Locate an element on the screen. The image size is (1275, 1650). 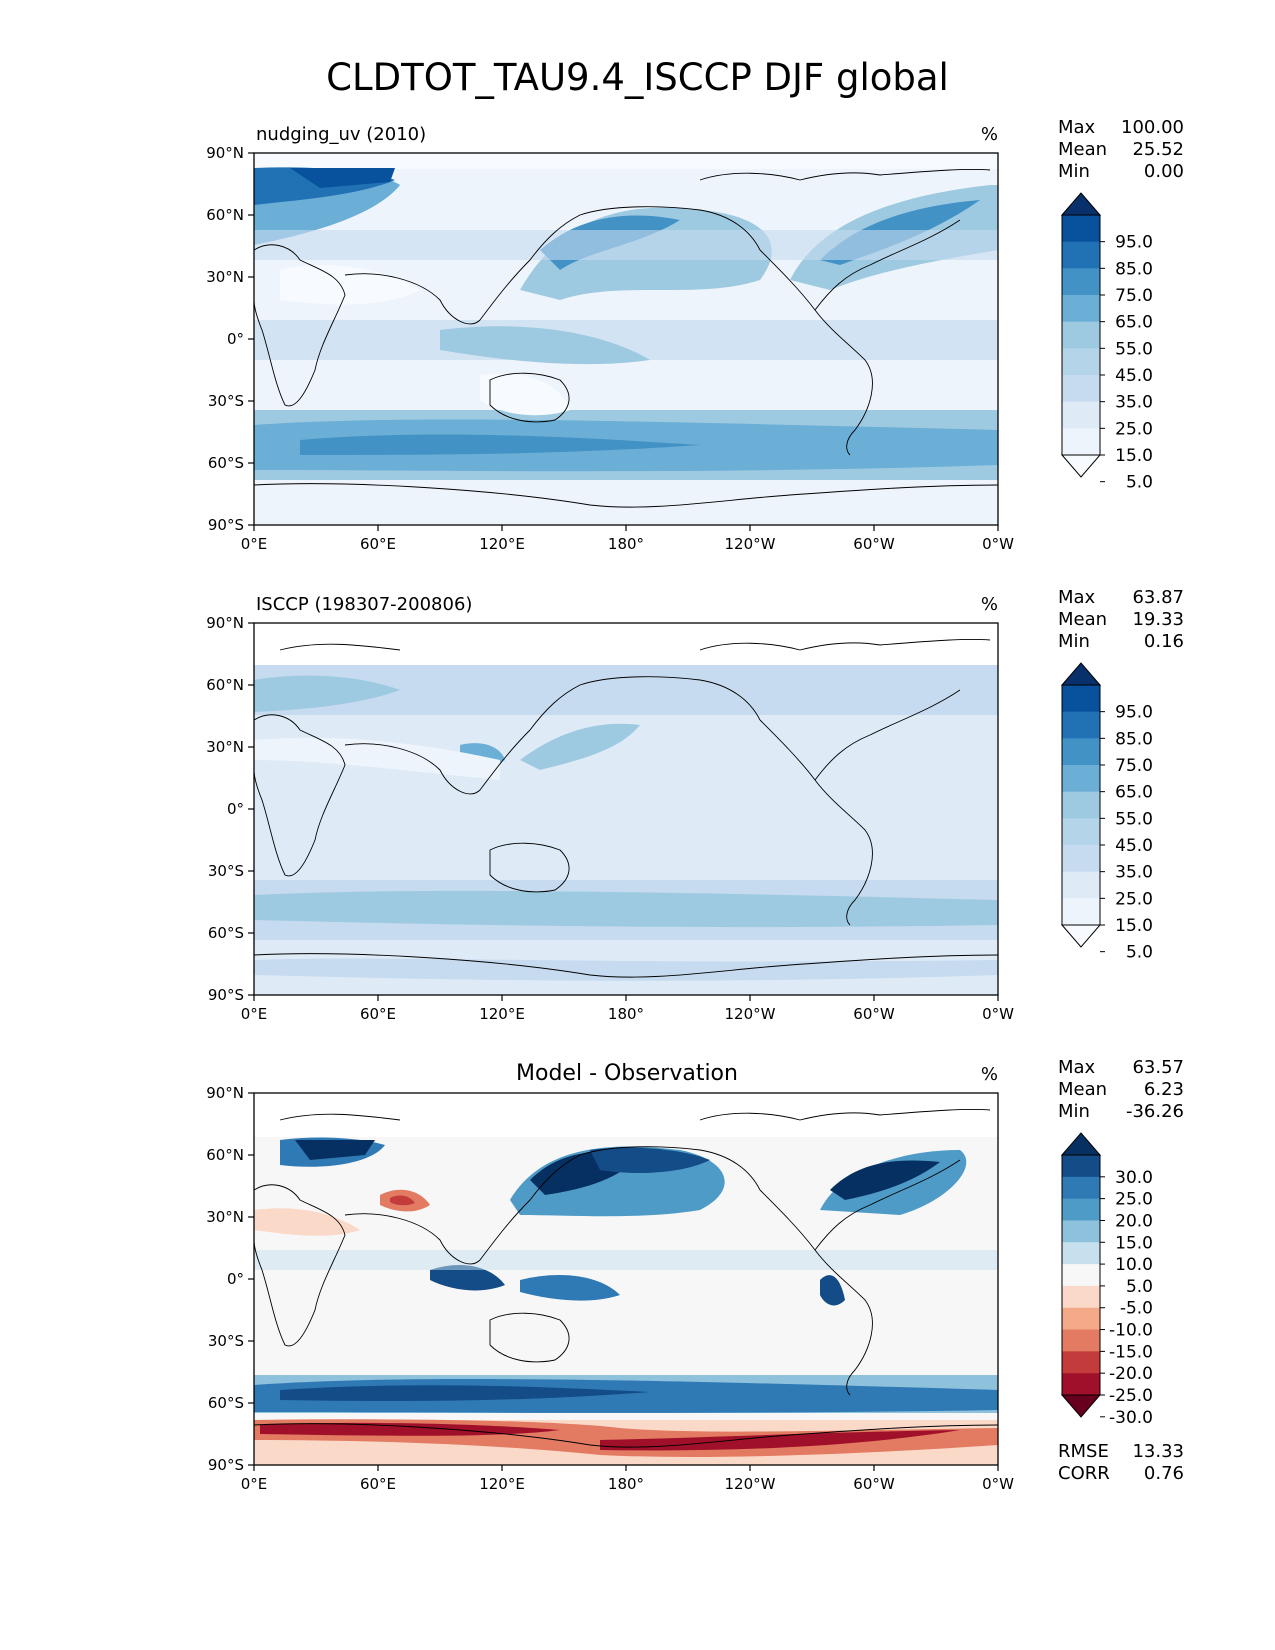
panel-left-title: nudging_uv (2010) is located at coordinates (341, 134).